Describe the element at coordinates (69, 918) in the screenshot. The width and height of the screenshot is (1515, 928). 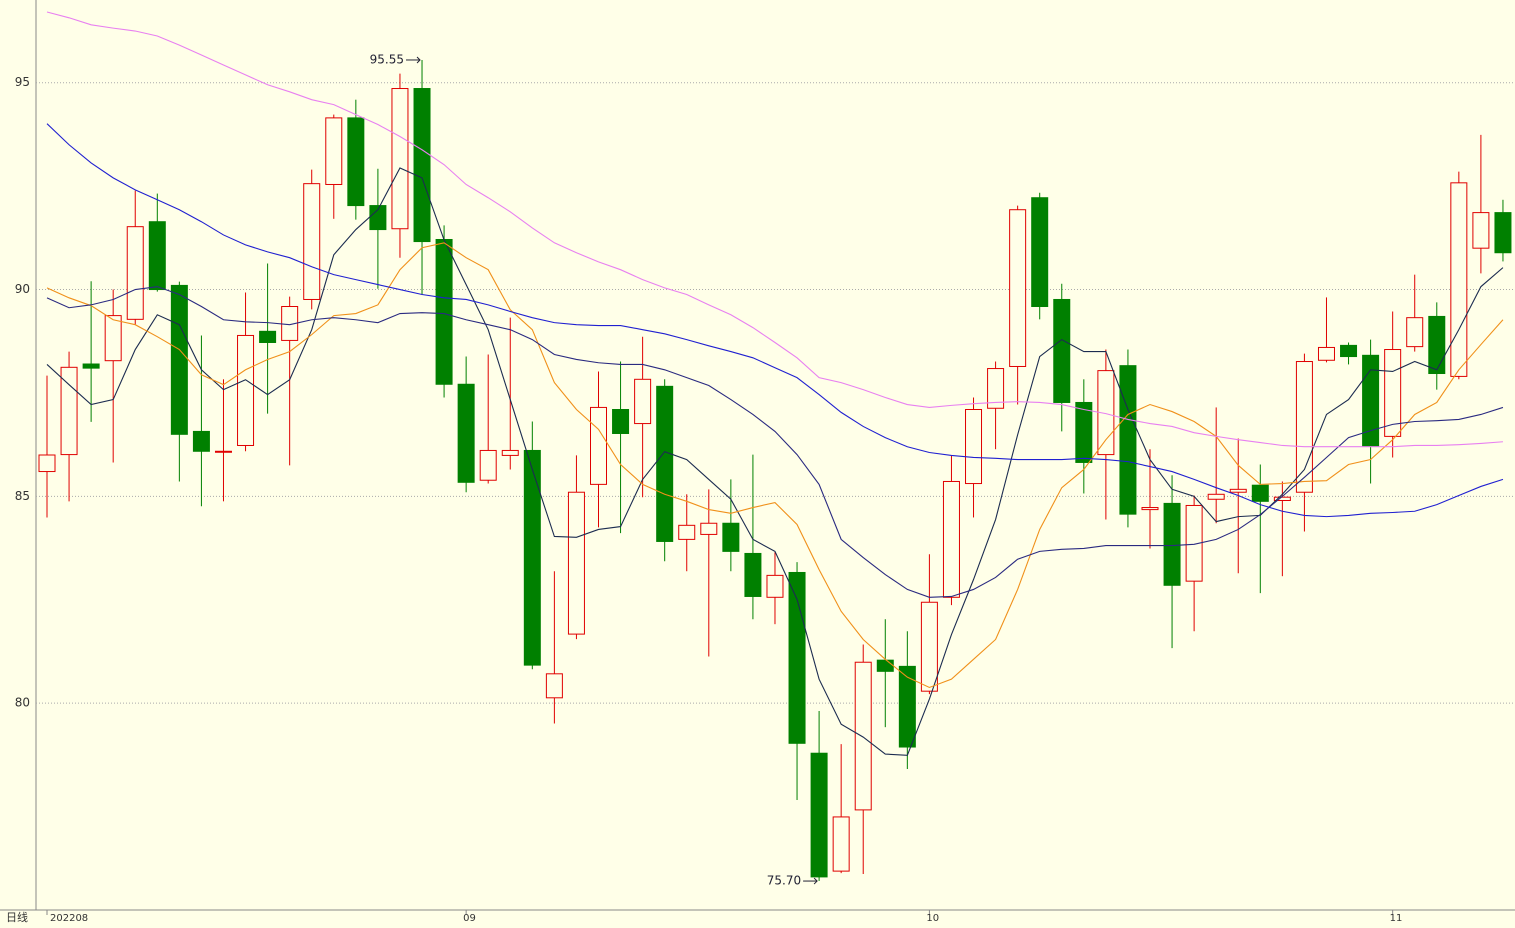
I see `x-tick-label: 202208` at that location.